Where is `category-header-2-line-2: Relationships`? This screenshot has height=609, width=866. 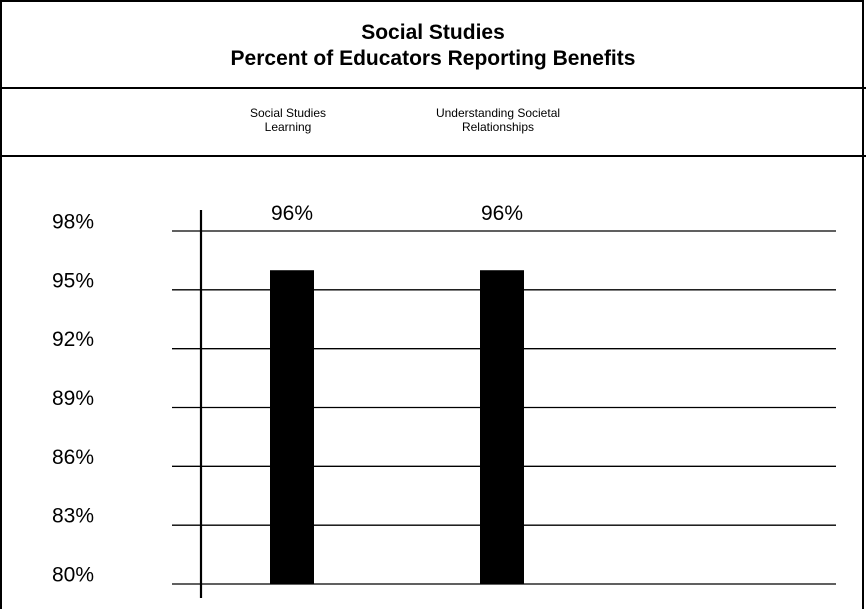 category-header-2-line-2: Relationships is located at coordinates (498, 127).